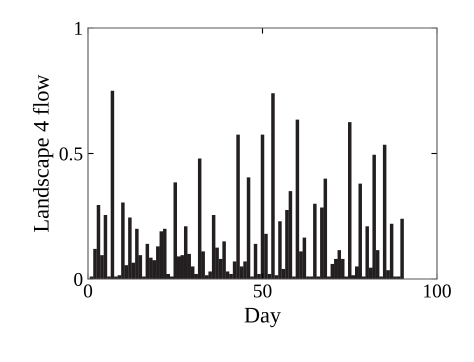 Image resolution: width=474 pixels, height=362 pixels. What do you see at coordinates (437, 291) in the screenshot?
I see `x-tick-label: 100` at bounding box center [437, 291].